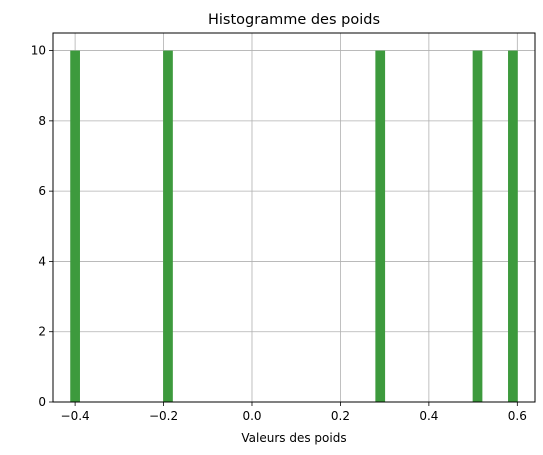  Describe the element at coordinates (42, 191) in the screenshot. I see `y-tick-label: 6` at that location.